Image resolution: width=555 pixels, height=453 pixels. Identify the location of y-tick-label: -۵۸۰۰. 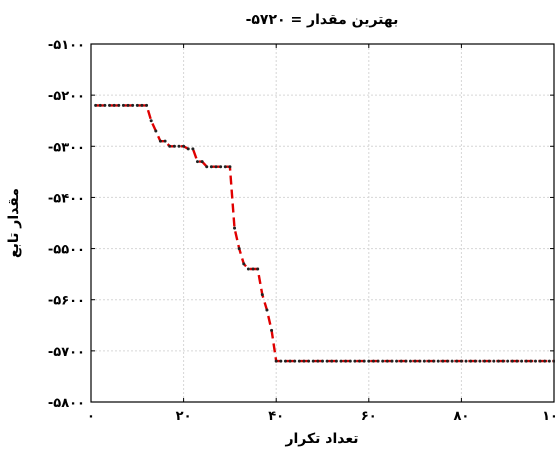
(66, 403).